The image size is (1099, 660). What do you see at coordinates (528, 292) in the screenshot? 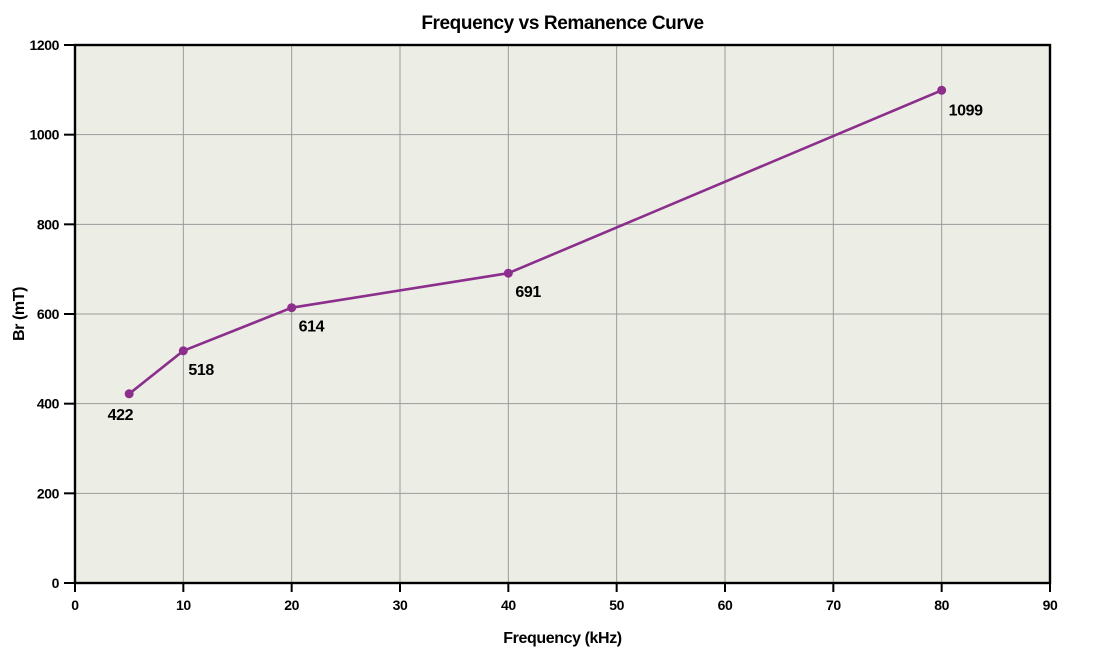
I see `data-point-label: 691` at bounding box center [528, 292].